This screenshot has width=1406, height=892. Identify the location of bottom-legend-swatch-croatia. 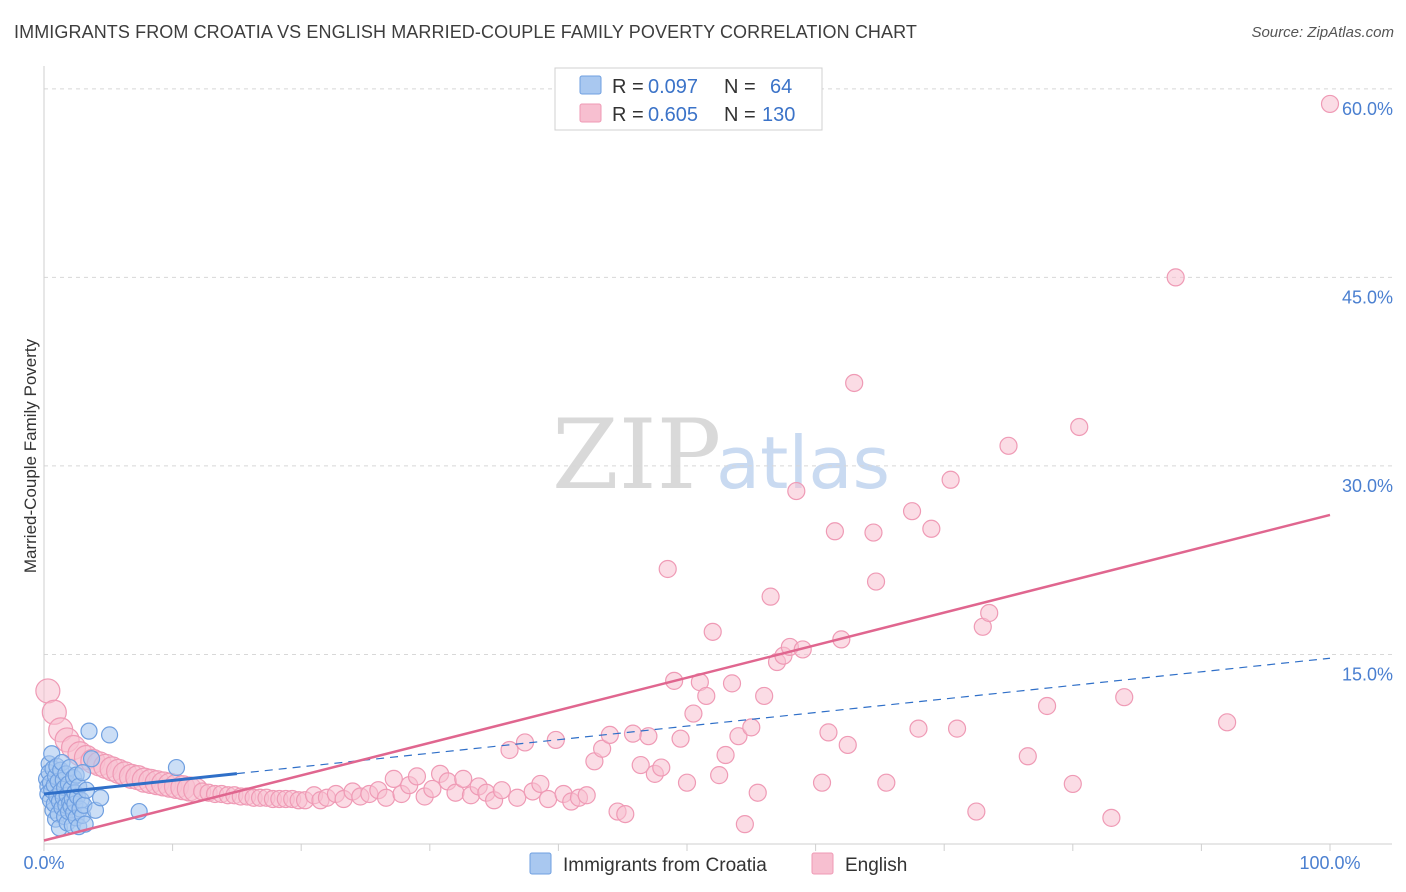
(540, 863).